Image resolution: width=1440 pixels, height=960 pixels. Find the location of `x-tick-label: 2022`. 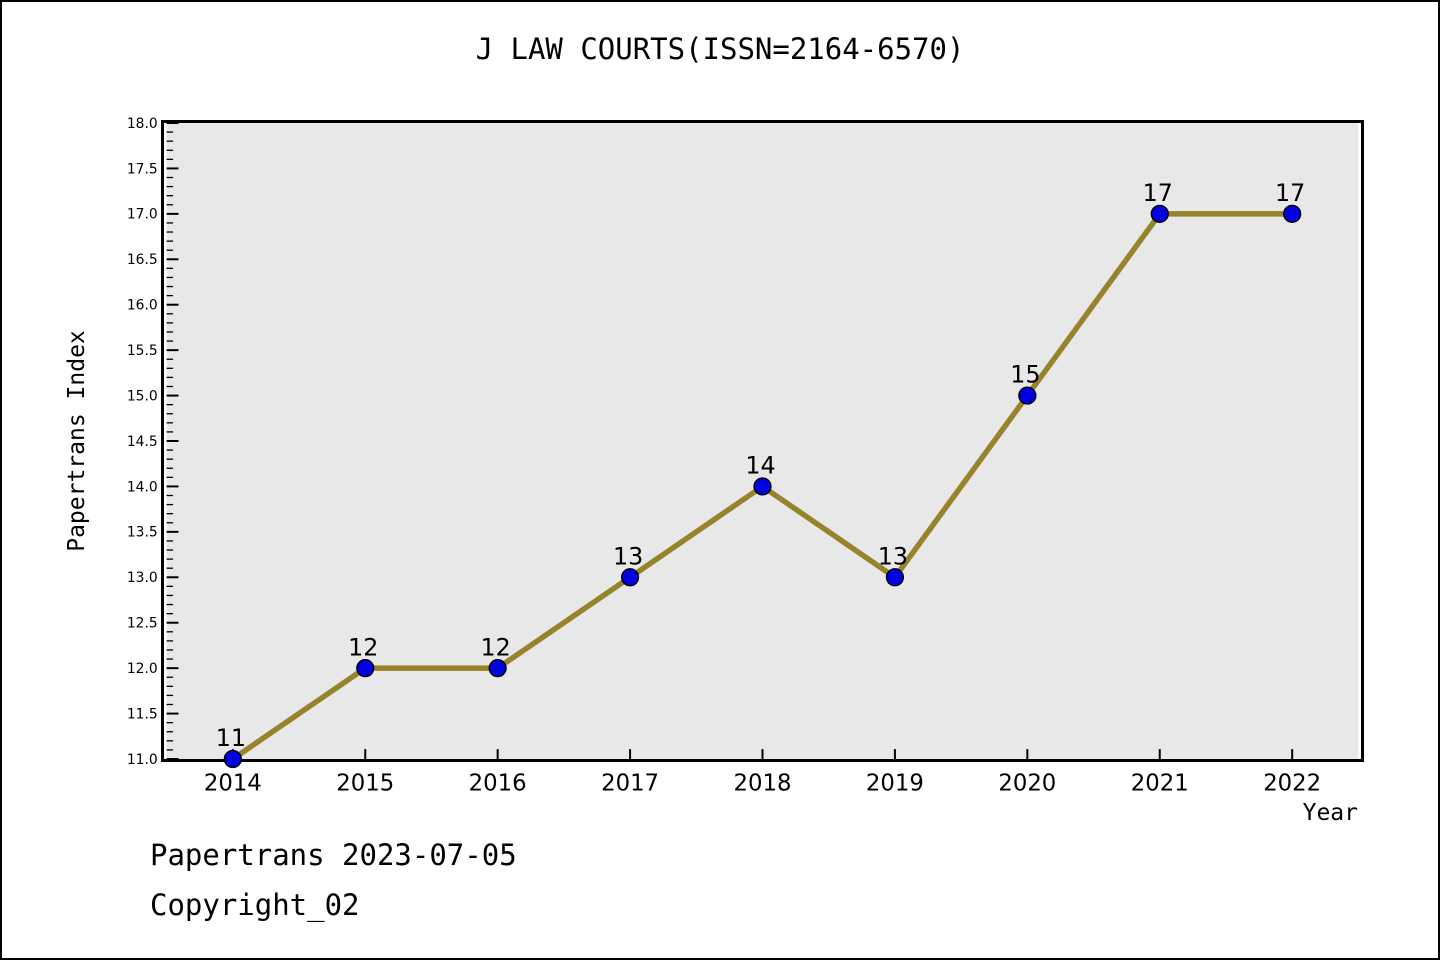

x-tick-label: 2022 is located at coordinates (1292, 784).